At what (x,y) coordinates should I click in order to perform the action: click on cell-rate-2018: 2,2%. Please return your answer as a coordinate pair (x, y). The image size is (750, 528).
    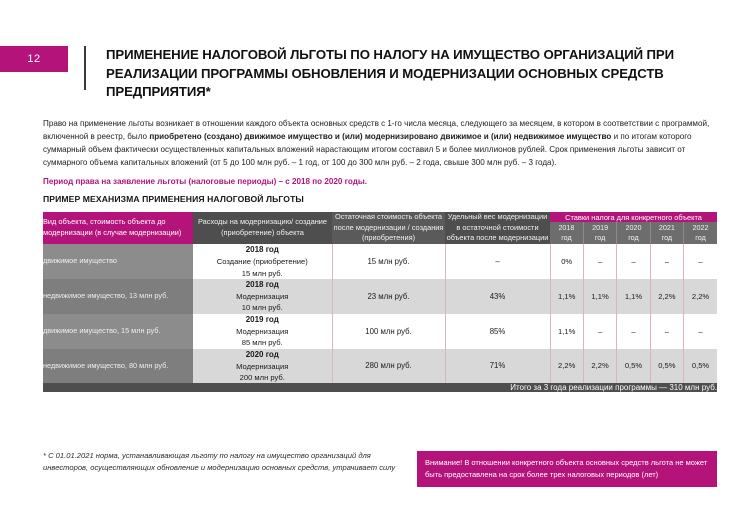
    Looking at the image, I should click on (567, 366).